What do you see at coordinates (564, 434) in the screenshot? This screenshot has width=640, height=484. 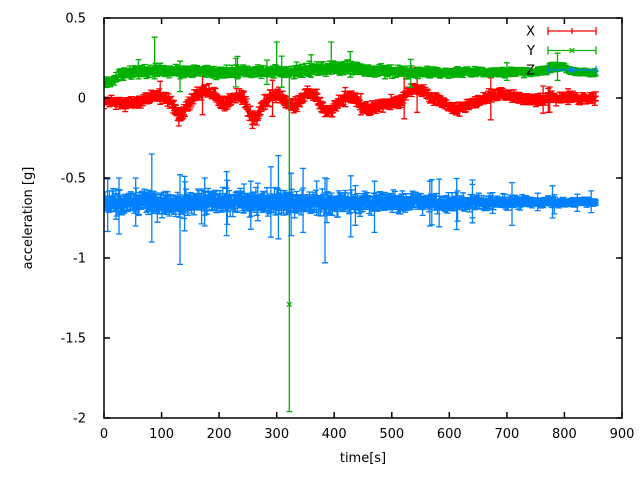 I see `x-tick-label: 800` at bounding box center [564, 434].